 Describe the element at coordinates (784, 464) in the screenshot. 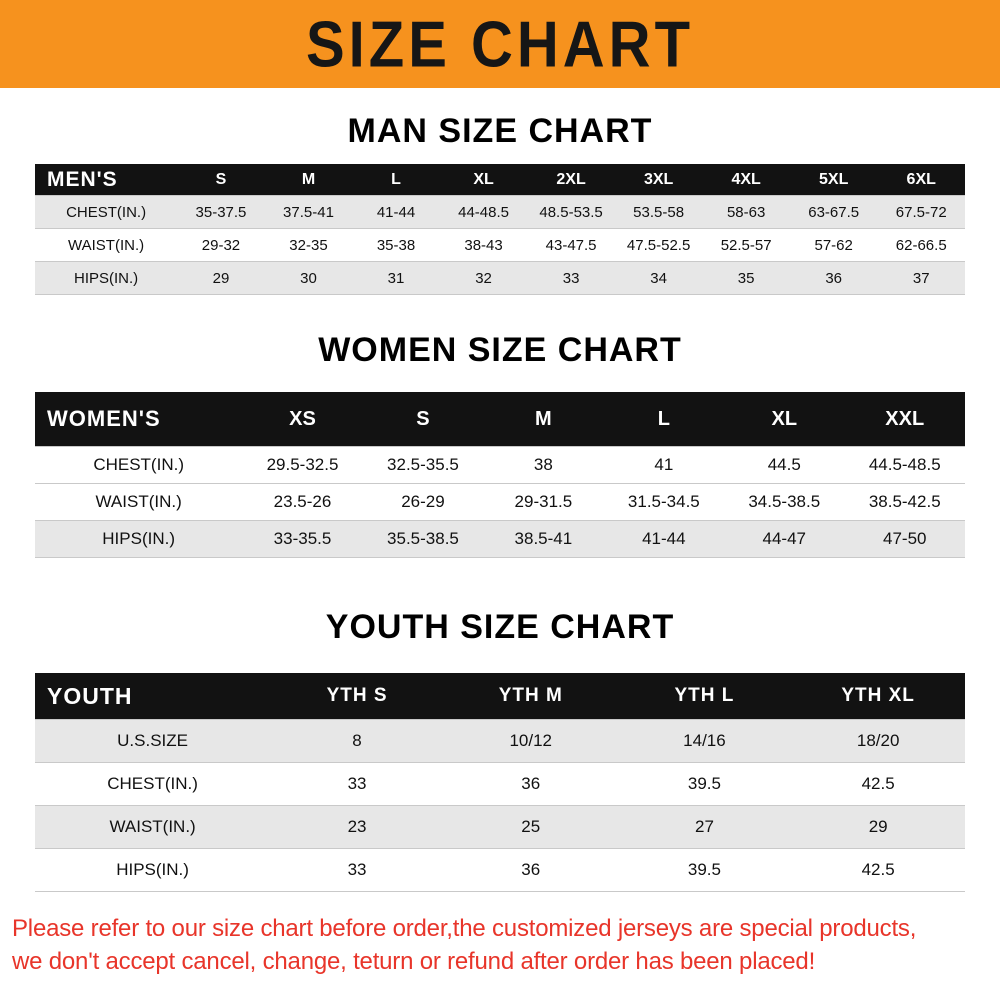

I see `value-cell: 44.5` at that location.